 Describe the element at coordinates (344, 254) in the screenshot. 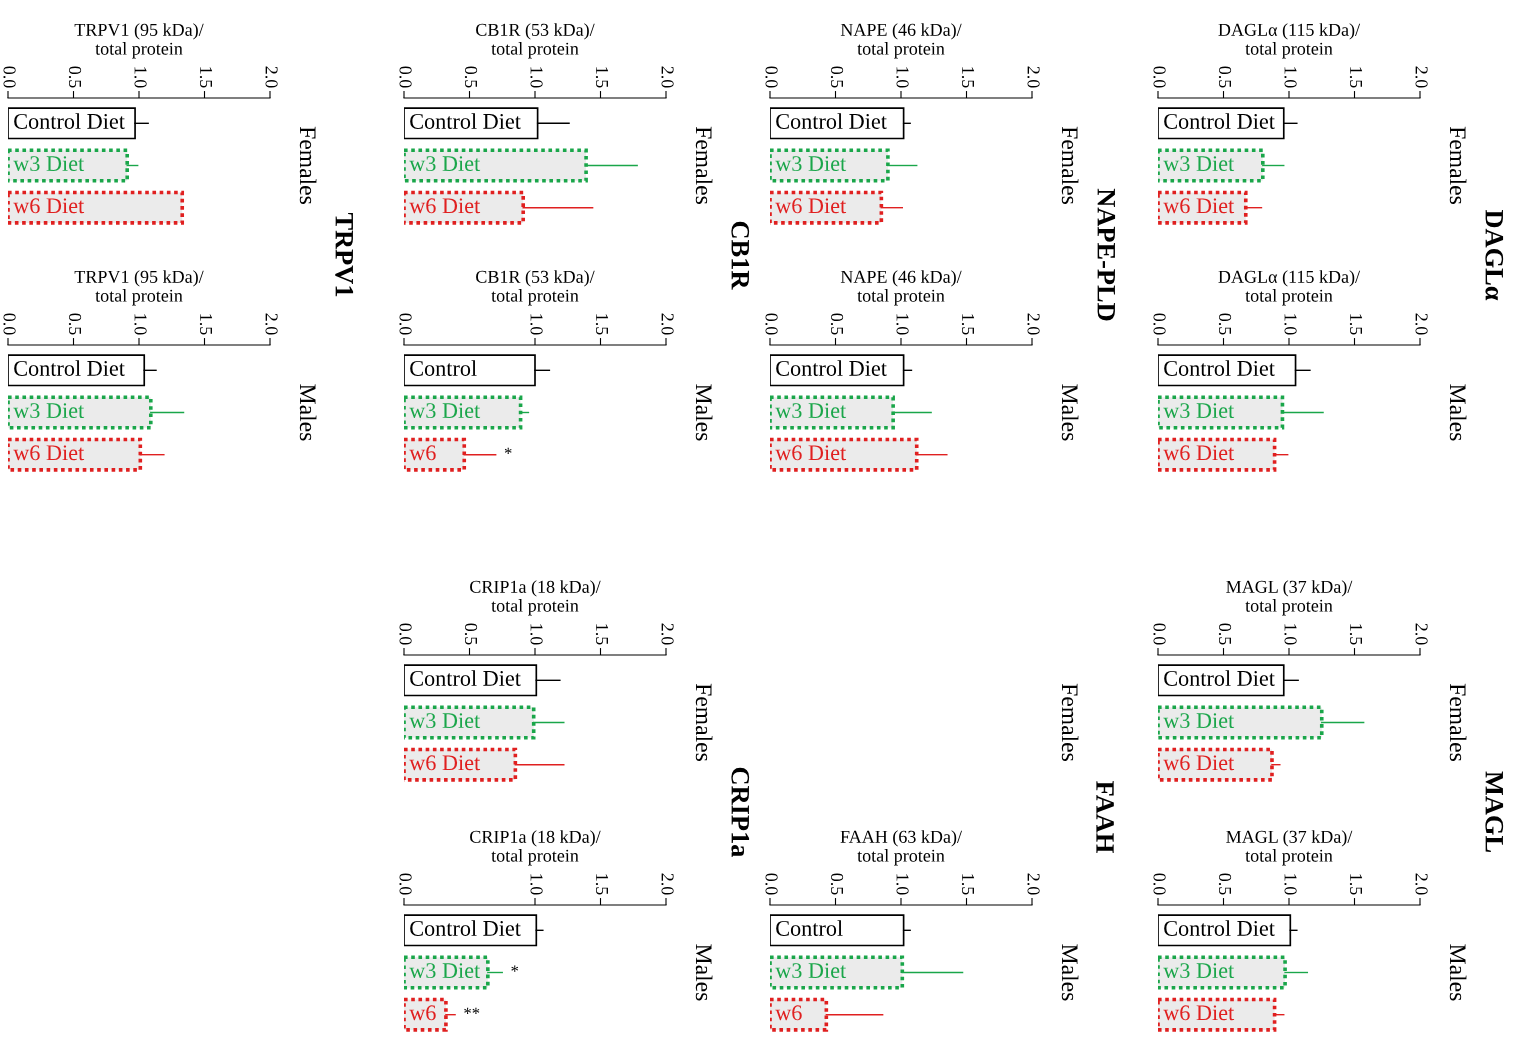

I see `text: TRPV1` at that location.